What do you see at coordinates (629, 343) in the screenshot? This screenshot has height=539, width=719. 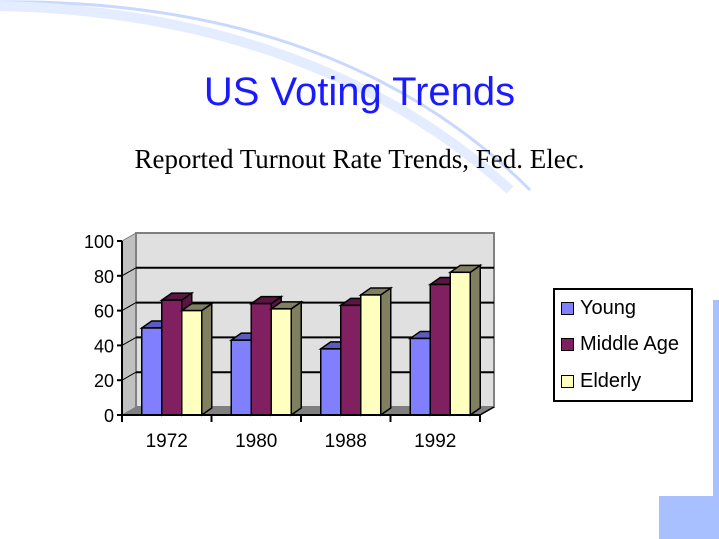 I see `legend-label: Middle Age` at bounding box center [629, 343].